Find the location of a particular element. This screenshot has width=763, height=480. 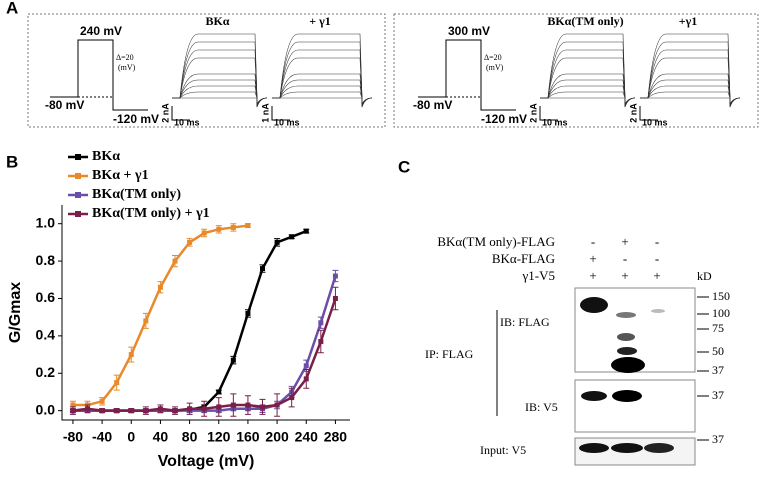

blot is located at coordinates (635, 406).